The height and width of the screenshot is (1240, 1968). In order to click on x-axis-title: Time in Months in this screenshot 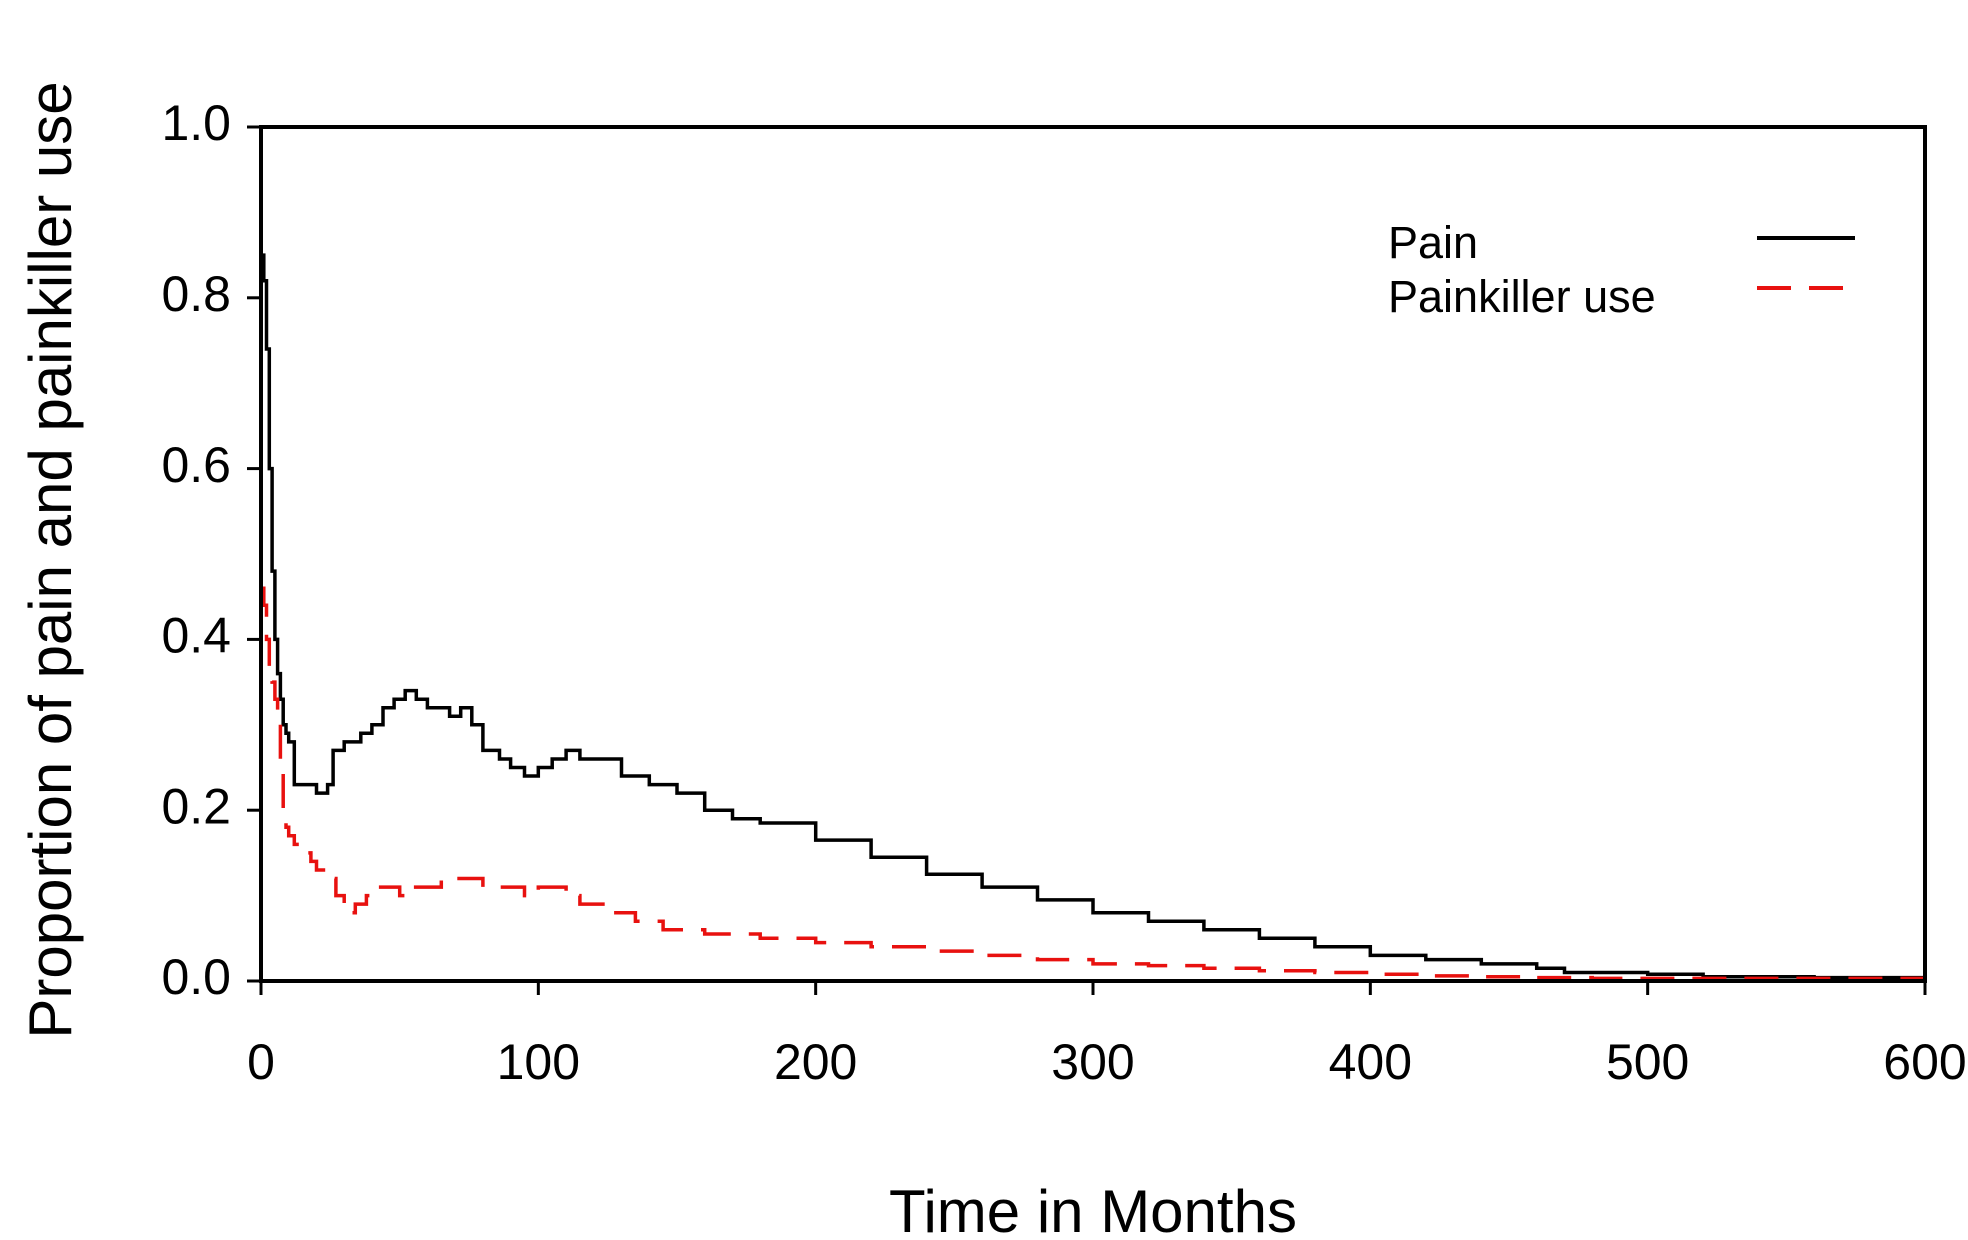, I will do `click(1093, 1209)`.